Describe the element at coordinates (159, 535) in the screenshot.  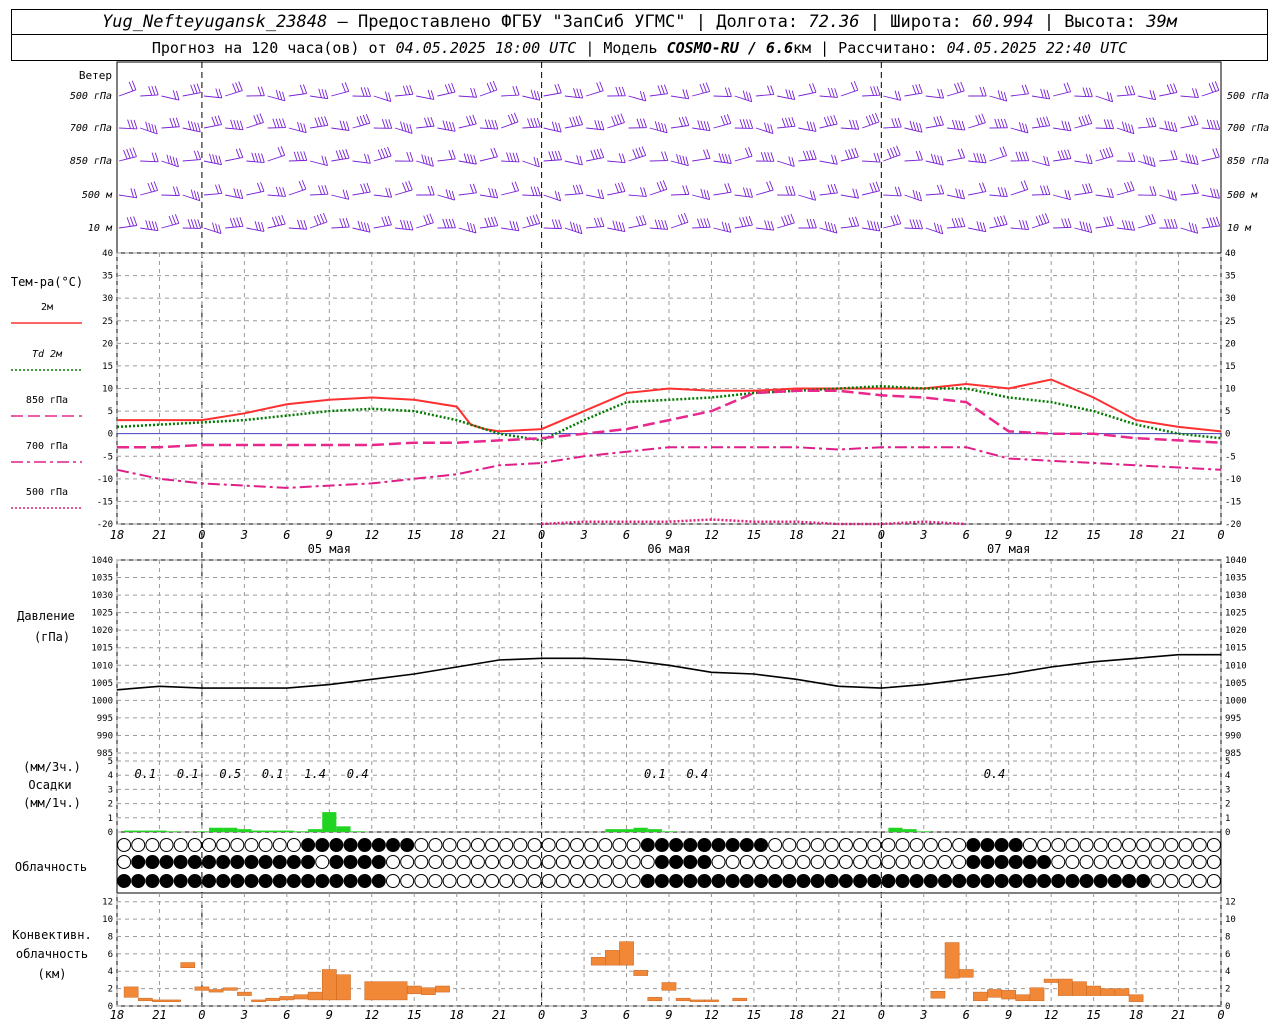
I see `x-tick-temp: 21` at that location.